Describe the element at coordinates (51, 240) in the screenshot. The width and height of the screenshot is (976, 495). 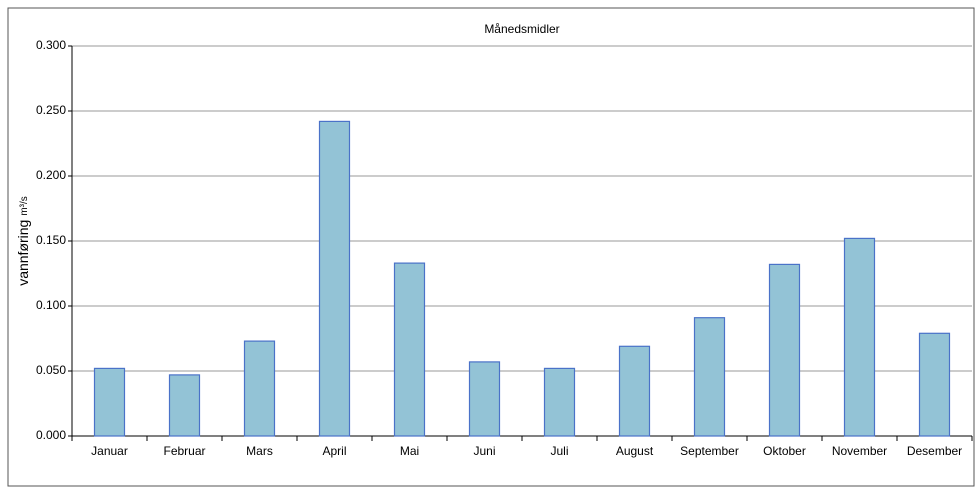
I see `y-tick-label: 0.150` at that location.